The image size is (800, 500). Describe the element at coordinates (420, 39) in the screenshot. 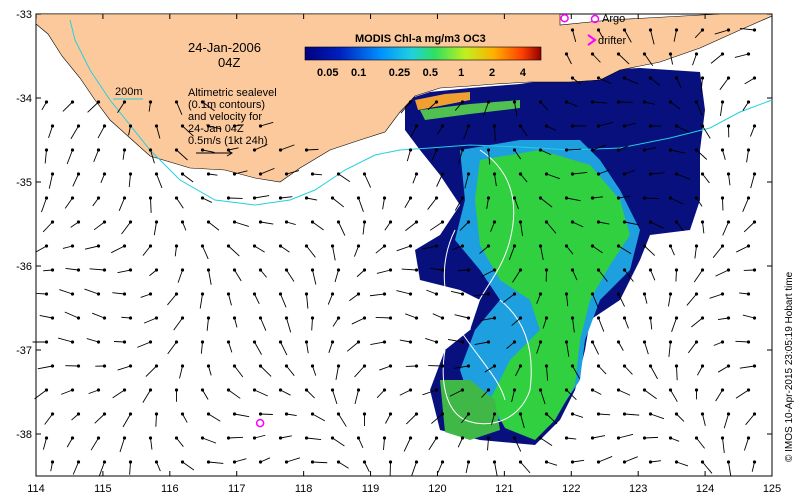

I see `colorbar-title: MODIS Chl-a mg/m3 OC3` at that location.